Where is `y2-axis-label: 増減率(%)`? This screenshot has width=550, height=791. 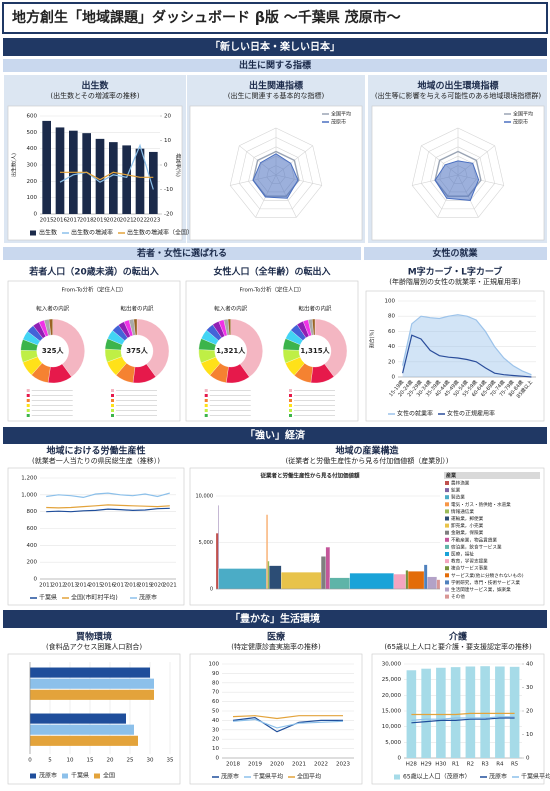
y2-axis-label: 増減率(%) is located at coordinates (178, 165).